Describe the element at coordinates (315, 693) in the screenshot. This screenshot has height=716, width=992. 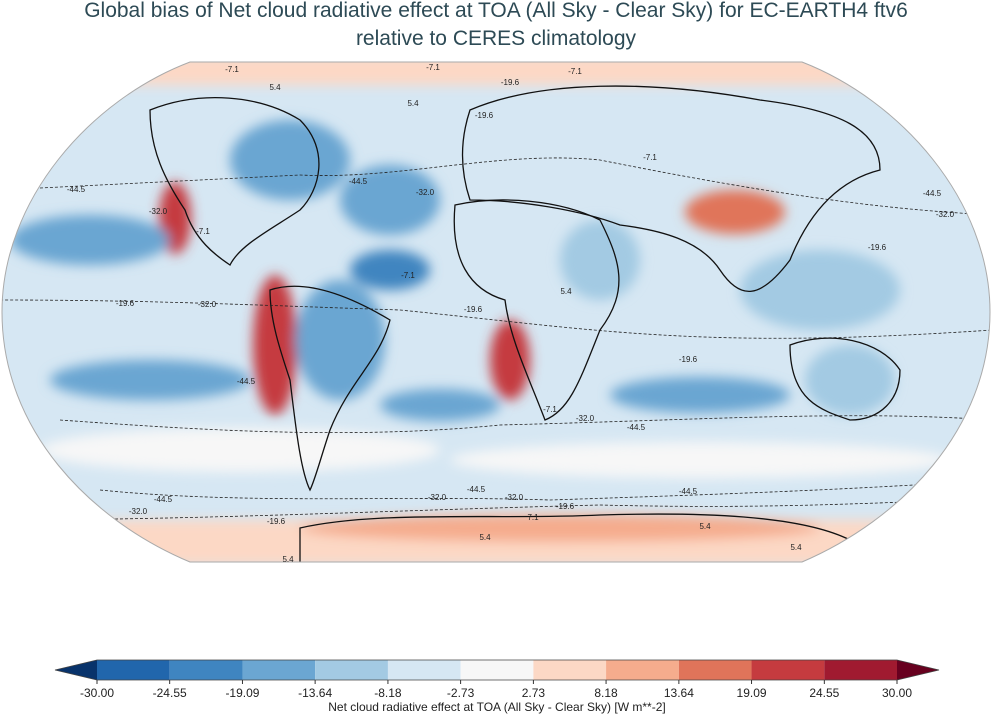
I see `colorbar-tick-label: -13.64` at that location.